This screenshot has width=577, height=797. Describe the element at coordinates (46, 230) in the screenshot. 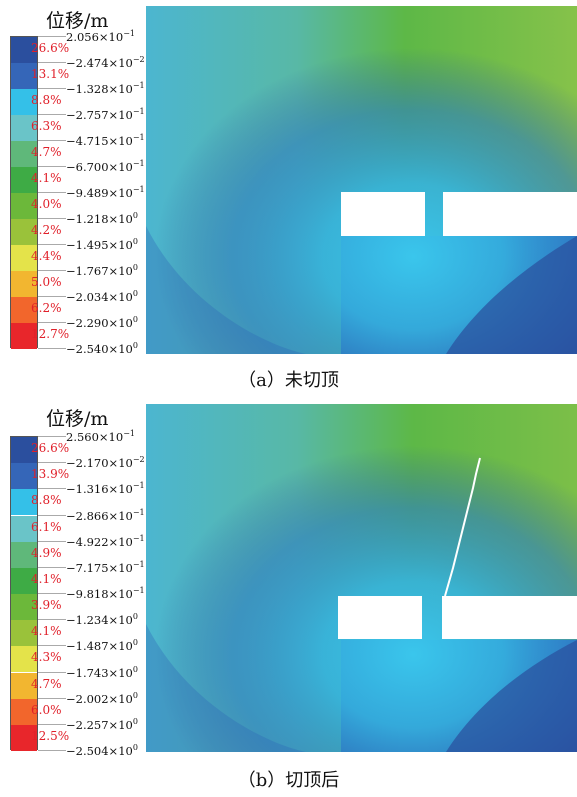

I see `legend-percent: 4.2%` at that location.